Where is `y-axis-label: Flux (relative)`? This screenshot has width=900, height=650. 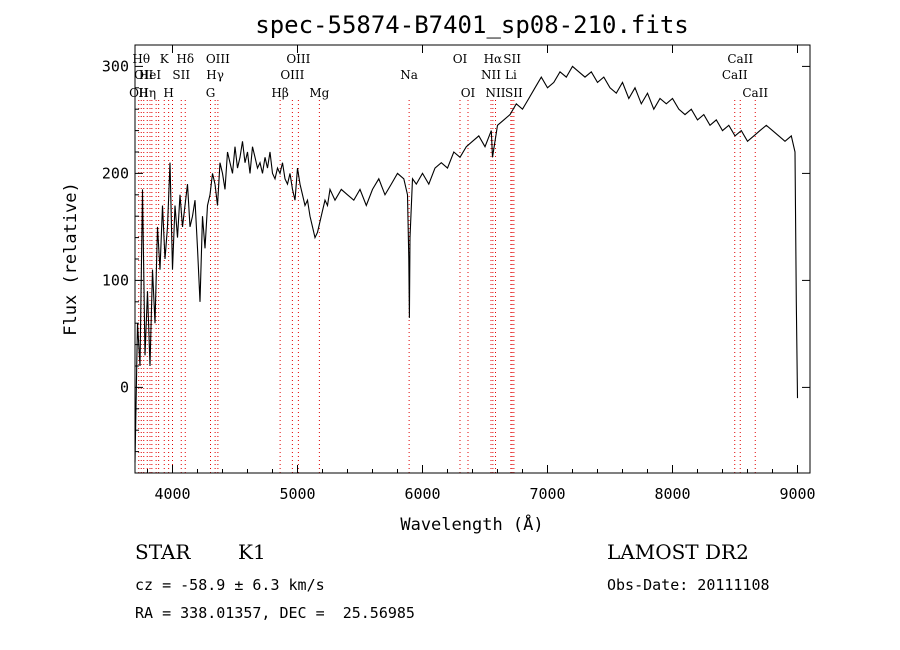
y-axis-label: Flux (relative) is located at coordinates (71, 259).